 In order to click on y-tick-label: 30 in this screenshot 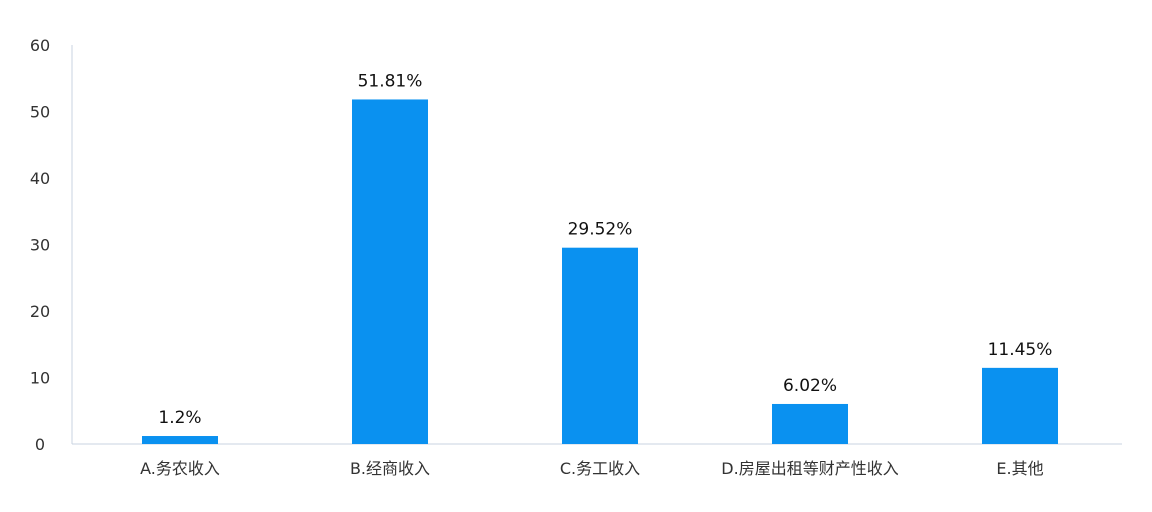, I will do `click(40, 245)`.